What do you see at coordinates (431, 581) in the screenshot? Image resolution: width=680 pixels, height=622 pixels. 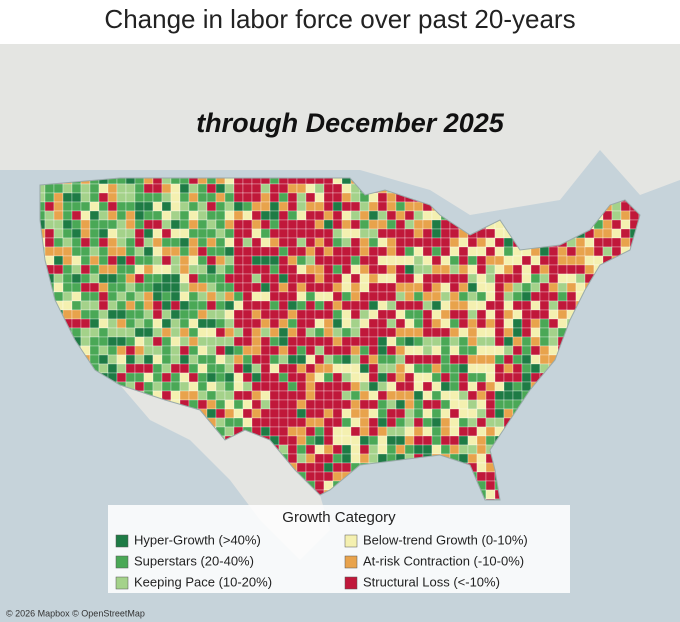 I see `legend-label: Structural Loss (<-10%)` at bounding box center [431, 581].